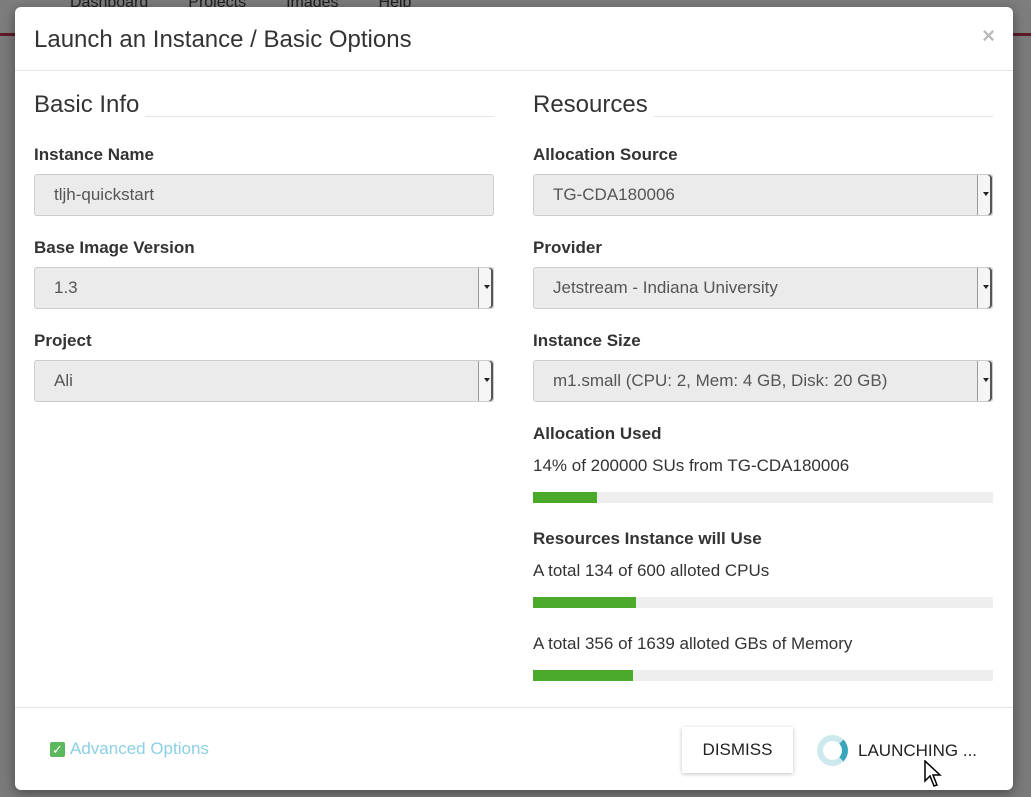 The width and height of the screenshot is (1031, 797). Describe the element at coordinates (264, 195) in the screenshot. I see `instance-name-input: tljh-quickstart` at that location.